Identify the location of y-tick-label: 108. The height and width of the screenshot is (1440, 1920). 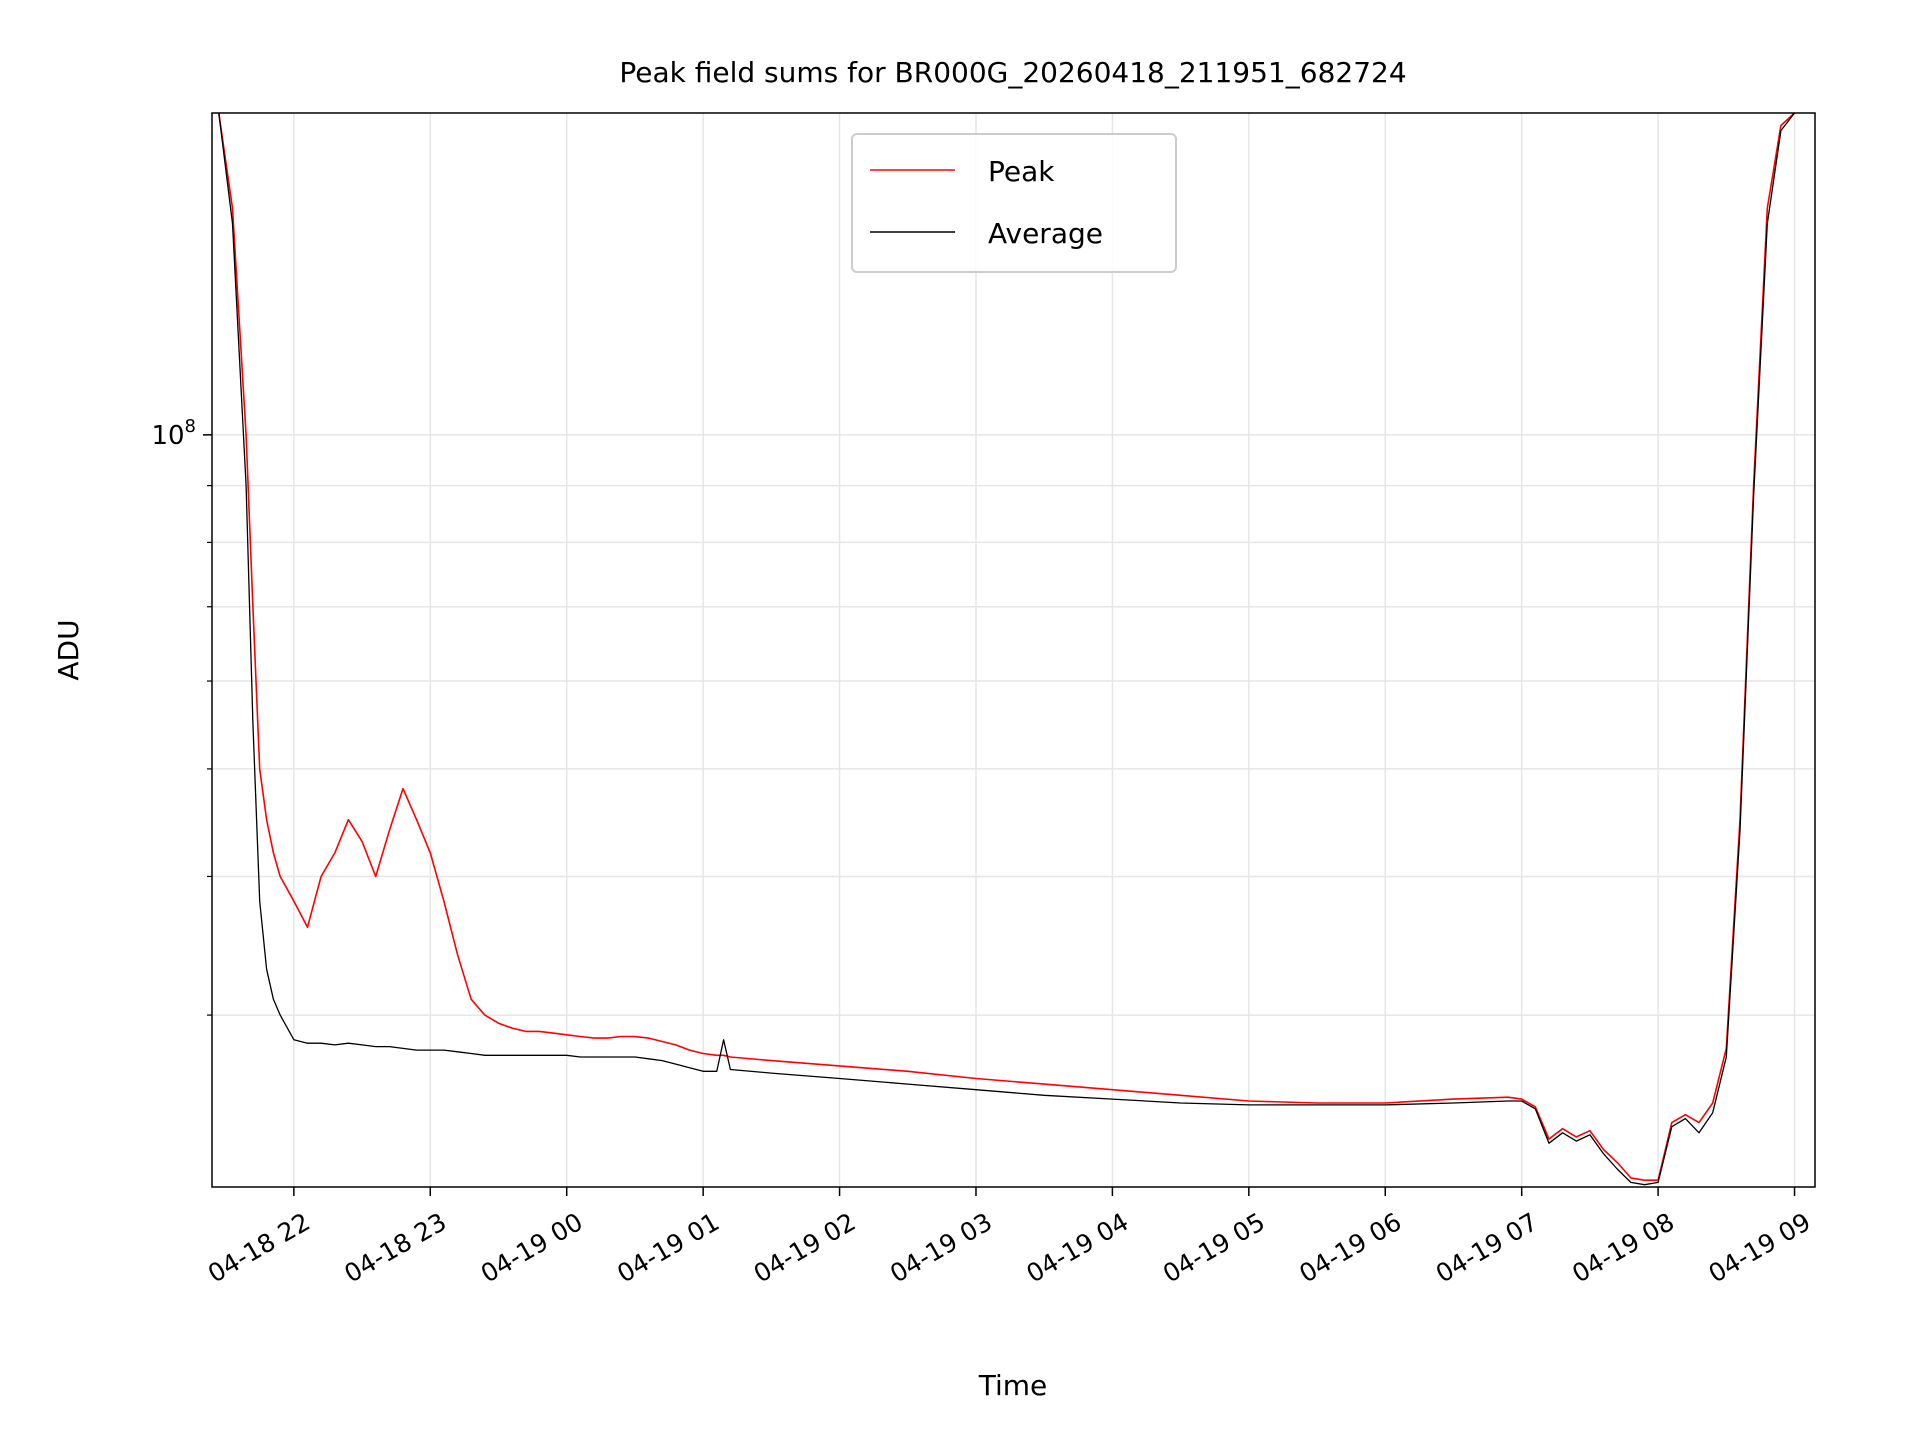
(173, 433).